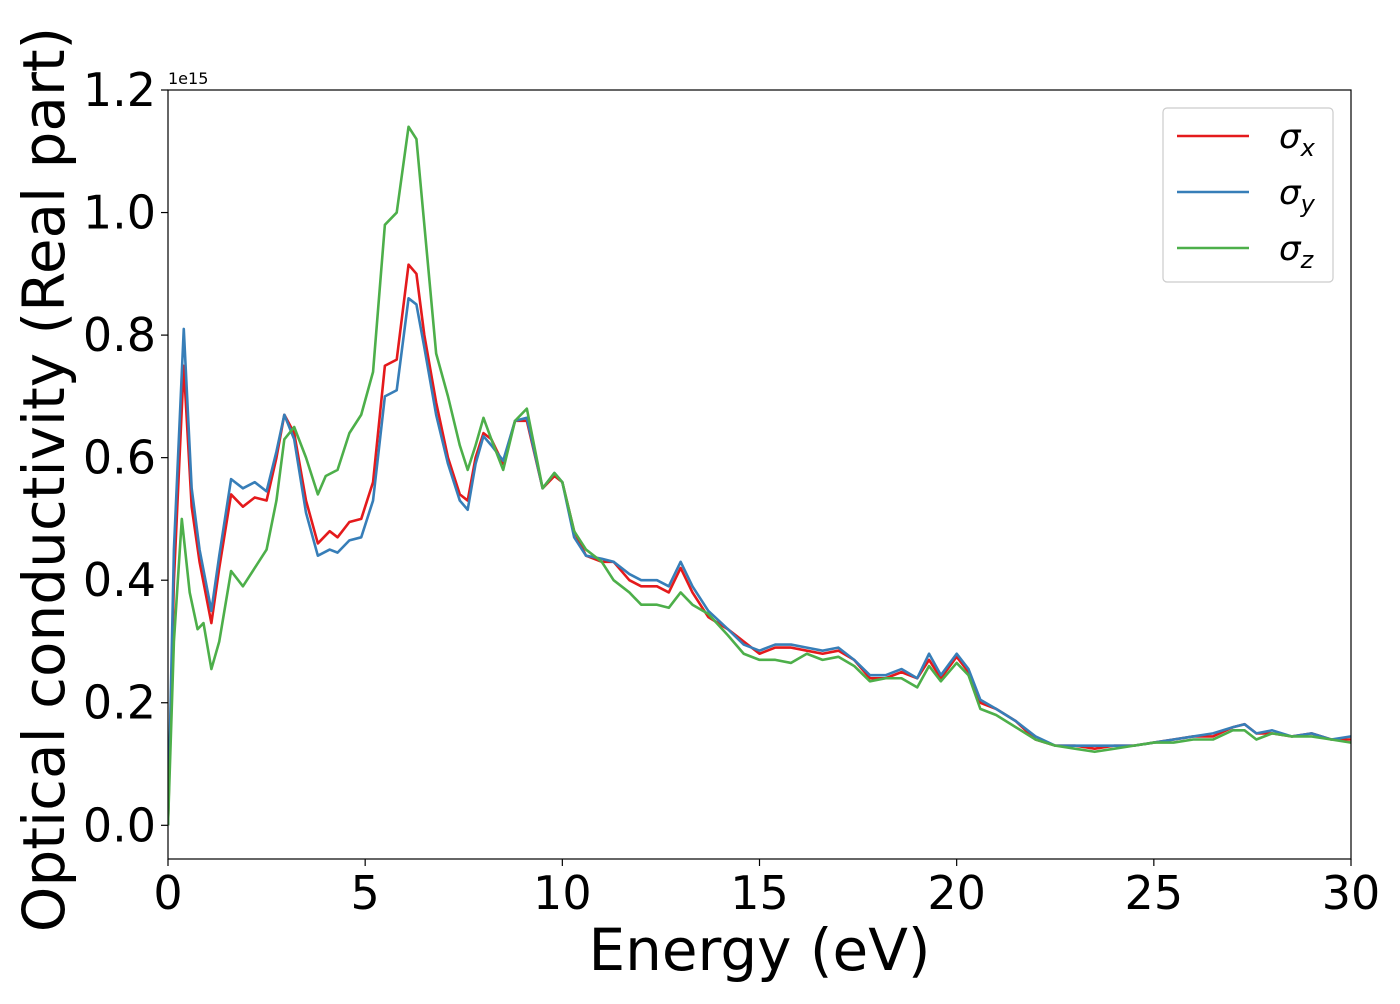 The image size is (1400, 1004). Describe the element at coordinates (188, 78) in the screenshot. I see `y-offset-text: 1e15` at that location.